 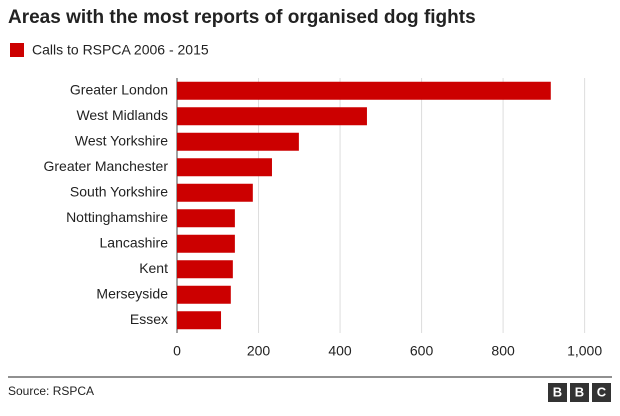 What do you see at coordinates (259, 351) in the screenshot?
I see `x-tick-label: 200` at bounding box center [259, 351].